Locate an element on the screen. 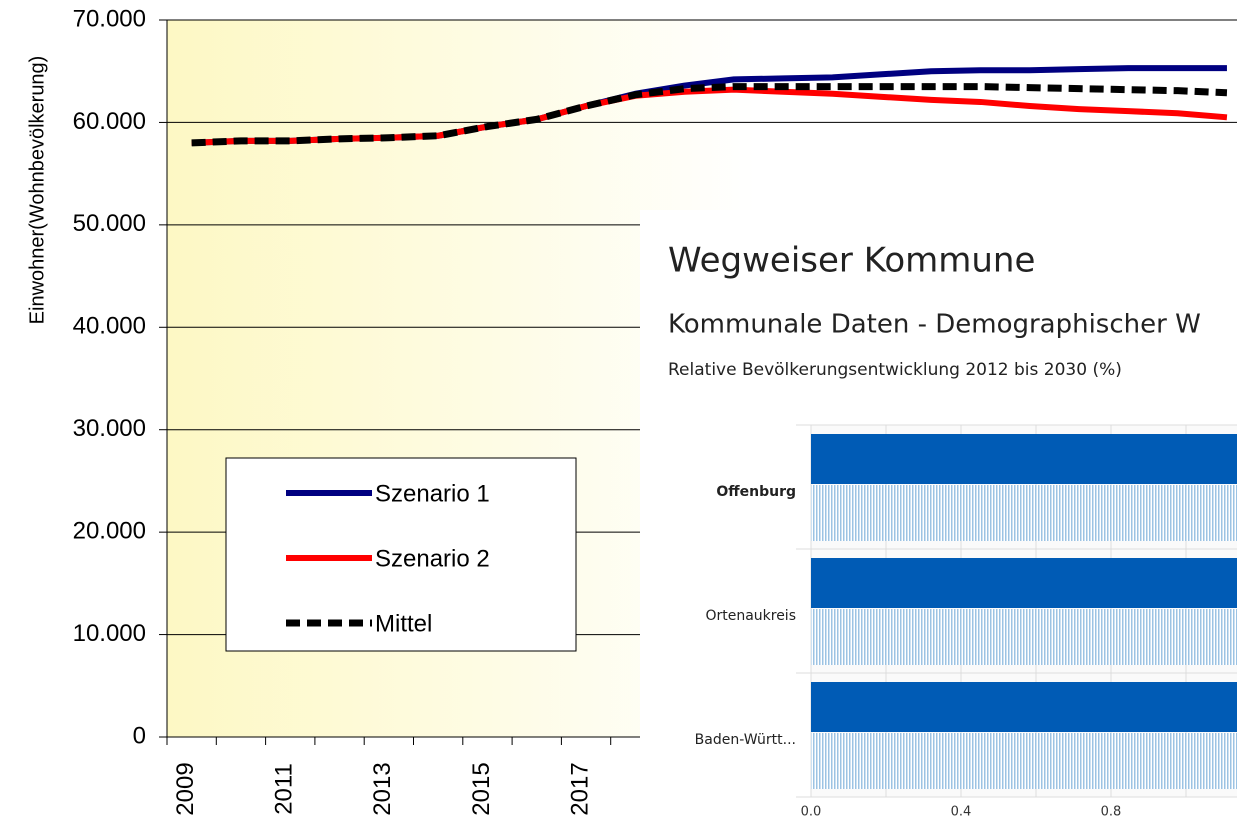  category-label: Offenburg is located at coordinates (756, 492).